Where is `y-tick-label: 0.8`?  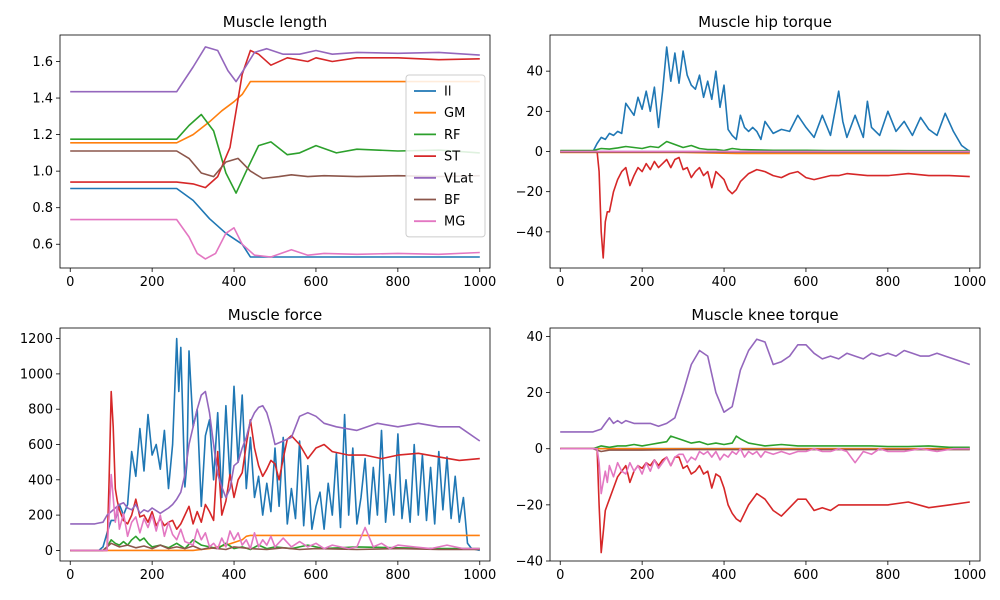
y-tick-label: 0.8 is located at coordinates (42, 208).